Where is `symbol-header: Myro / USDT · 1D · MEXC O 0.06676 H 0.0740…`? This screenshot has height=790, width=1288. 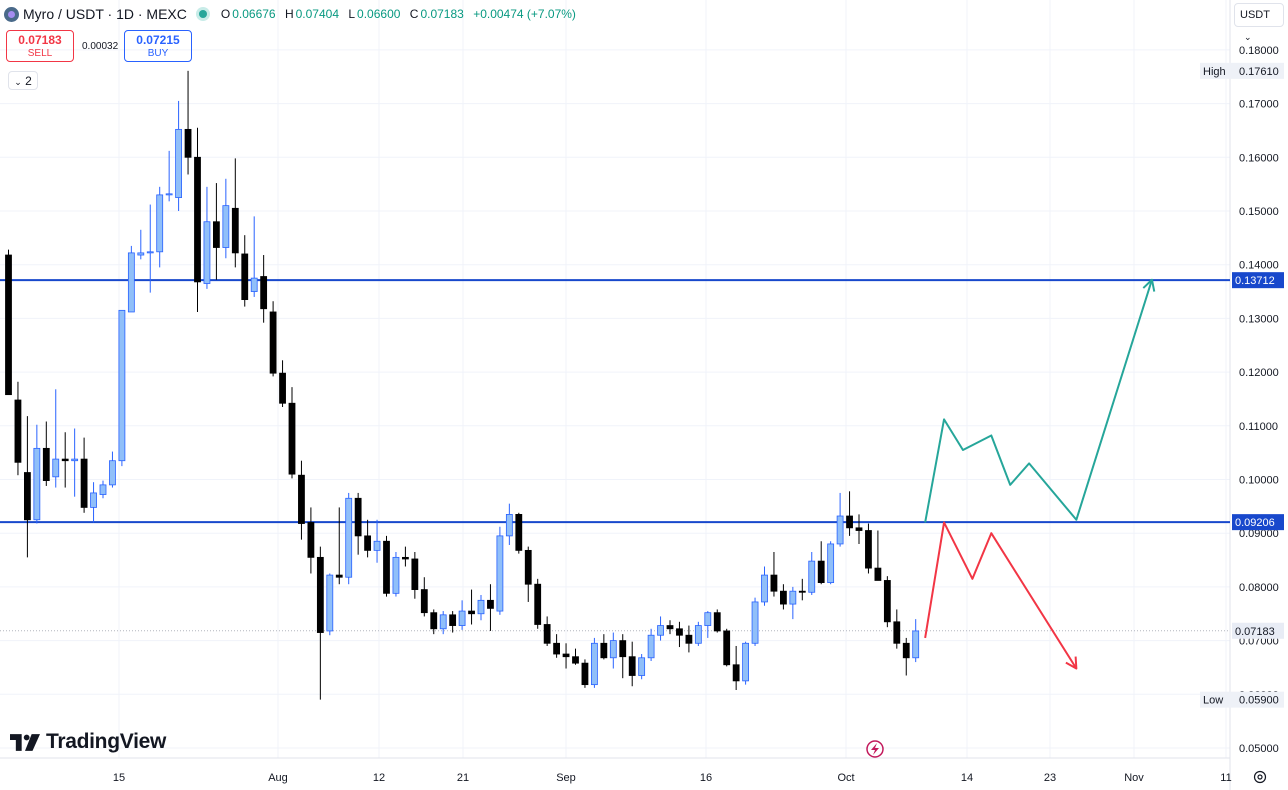
symbol-header: Myro / USDT · 1D · MEXC O 0.06676 H 0.0740… is located at coordinates (293, 14).